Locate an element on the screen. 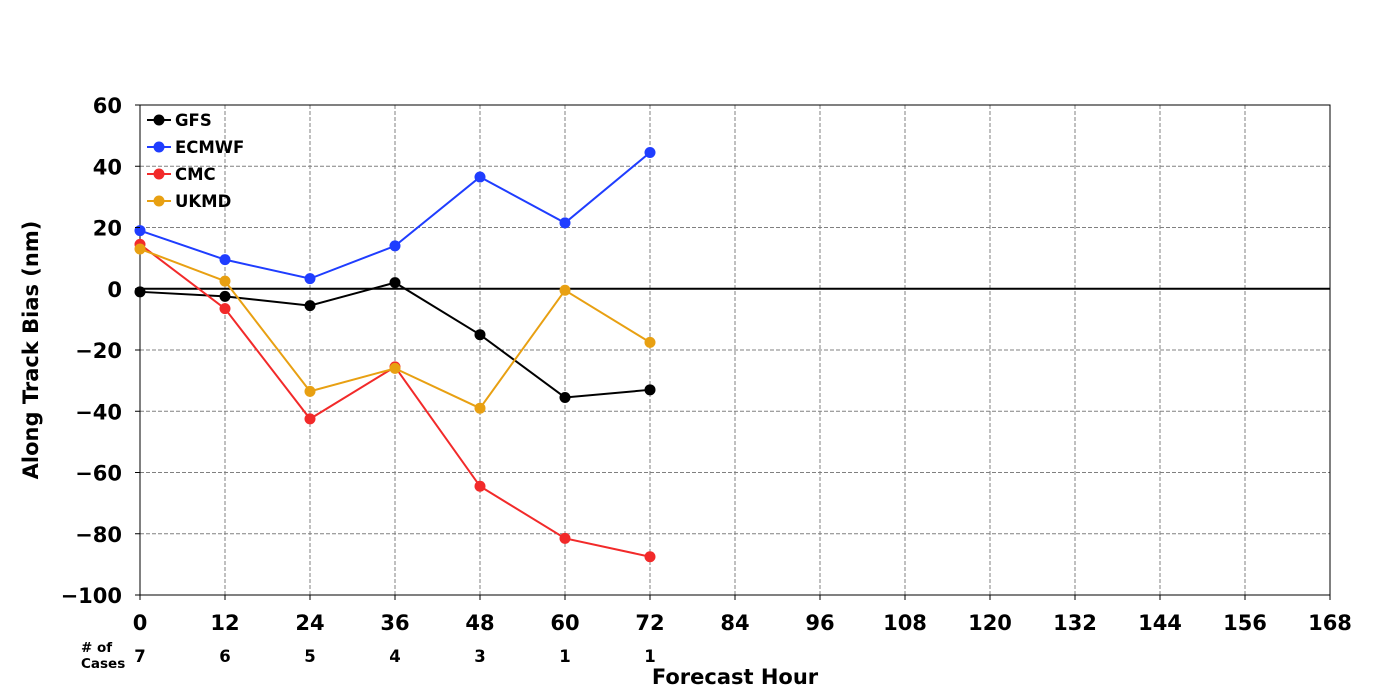 The height and width of the screenshot is (700, 1400). y-tick-label: 0 is located at coordinates (114, 290).